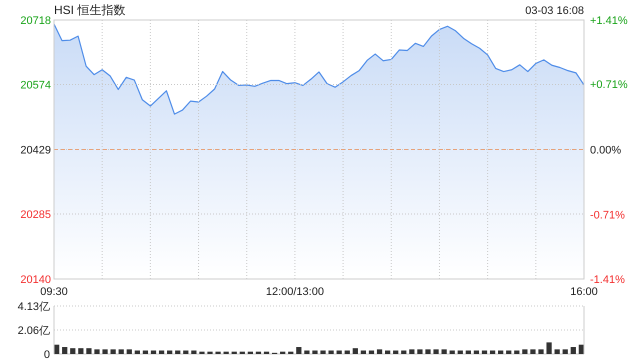 The height and width of the screenshot is (360, 640). Describe the element at coordinates (35, 214) in the screenshot. I see `y-tick-label: 20285` at that location.